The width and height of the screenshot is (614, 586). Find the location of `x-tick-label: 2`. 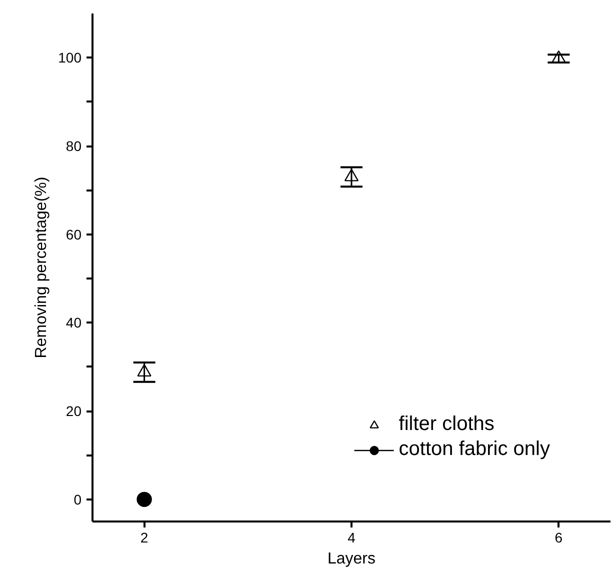

x-tick-label: 2 is located at coordinates (144, 538).